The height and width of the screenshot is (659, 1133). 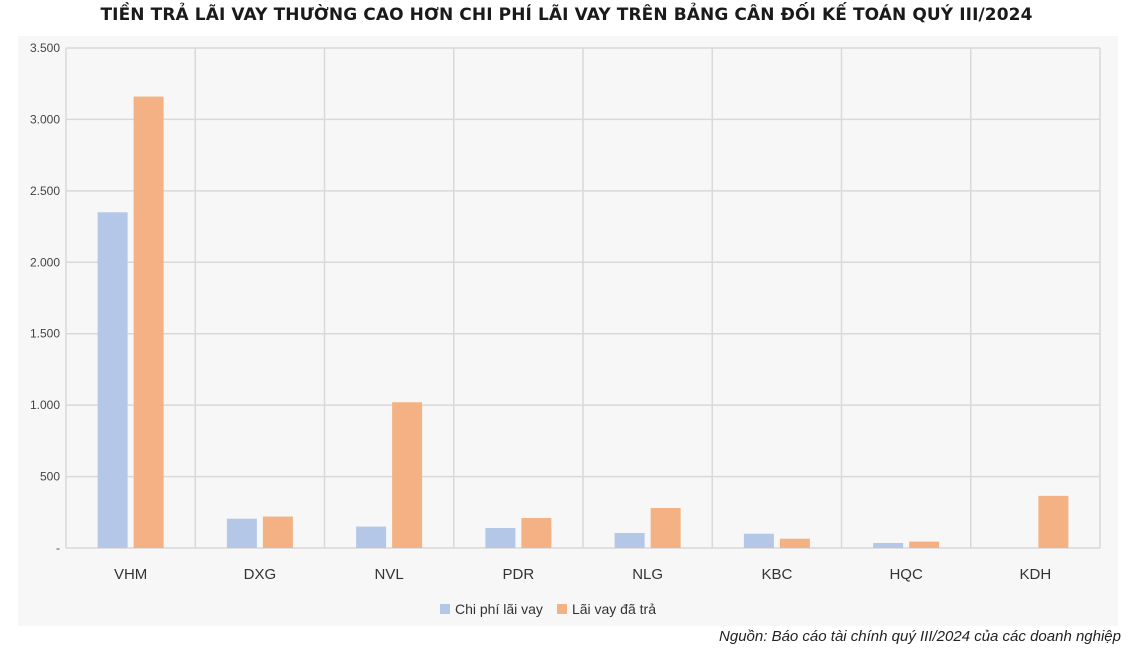 I want to click on bar-series-2-nvl, so click(x=407, y=475).